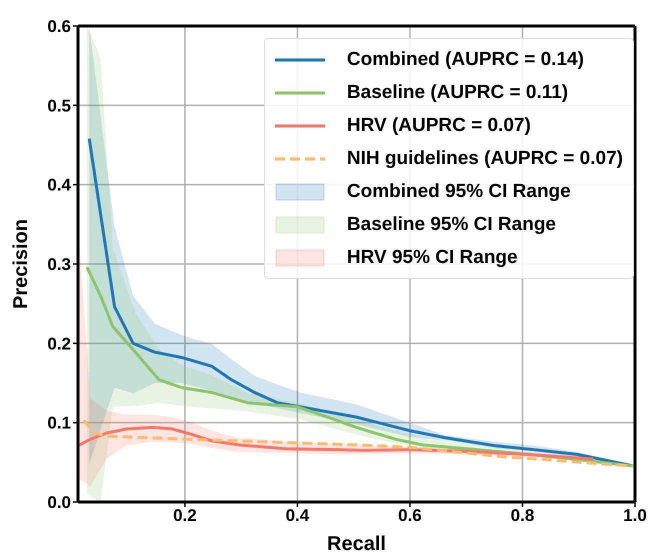 This screenshot has width=655, height=554. I want to click on legend-label: NIH guidelines (AUPRC = 0.07), so click(484, 159).